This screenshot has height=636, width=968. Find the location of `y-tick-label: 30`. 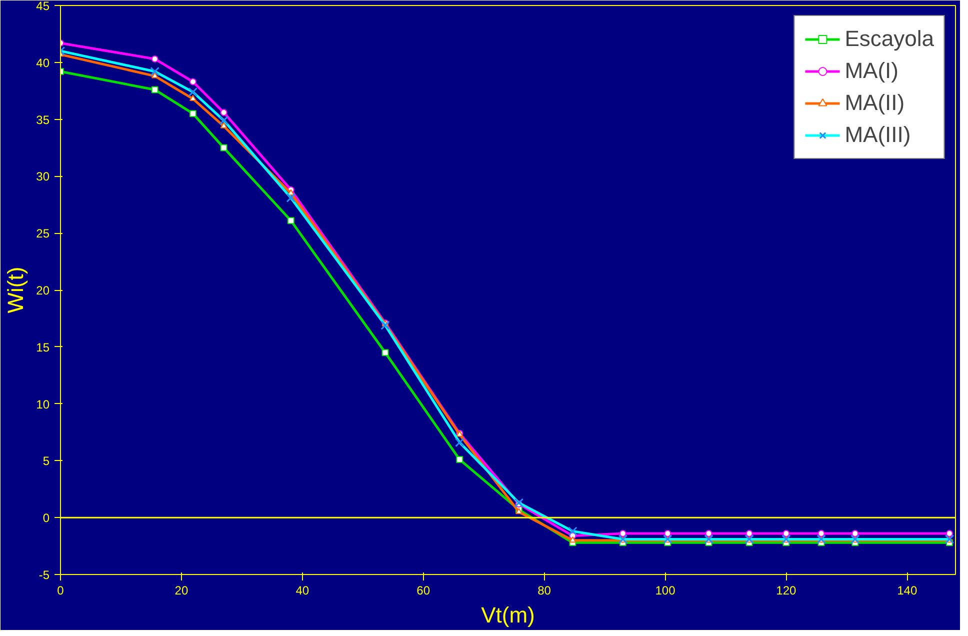

y-tick-label: 30 is located at coordinates (43, 177).